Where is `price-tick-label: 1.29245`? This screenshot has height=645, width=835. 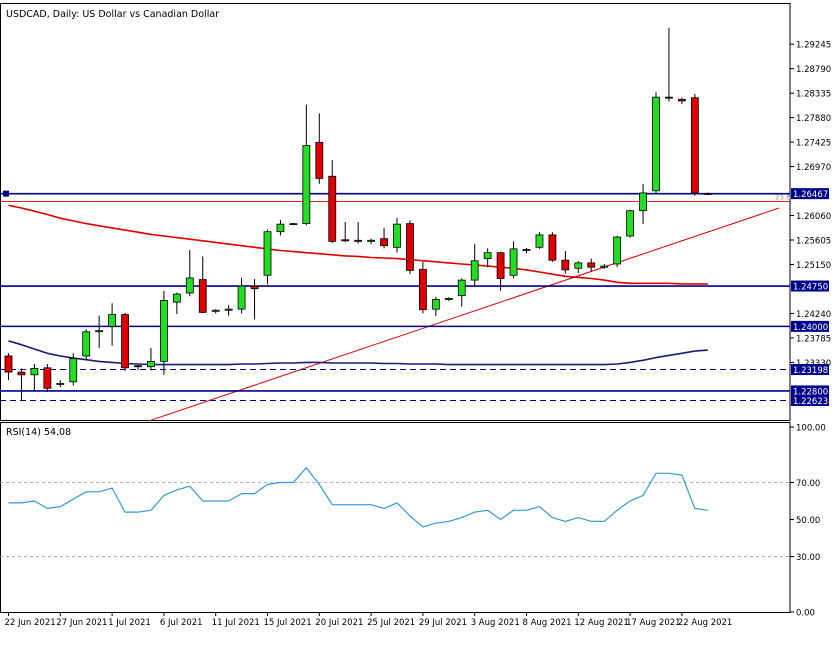 price-tick-label: 1.29245 is located at coordinates (813, 46).